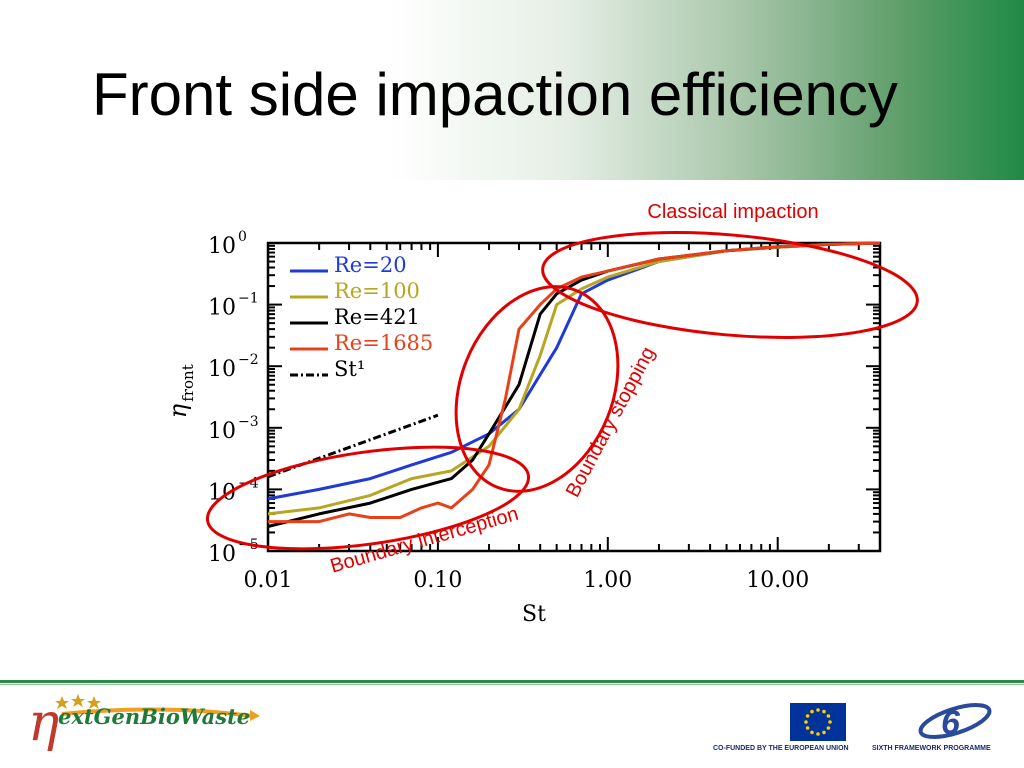 The image size is (1024, 768). What do you see at coordinates (248, 360) in the screenshot?
I see `y-tick-exponent: −2` at bounding box center [248, 360].